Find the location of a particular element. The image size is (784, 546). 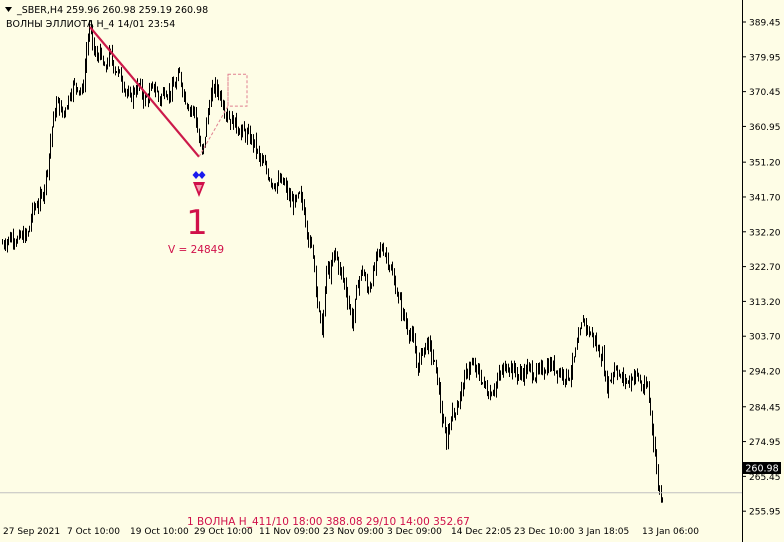

y-tick-label: 360.95 is located at coordinates (765, 128).